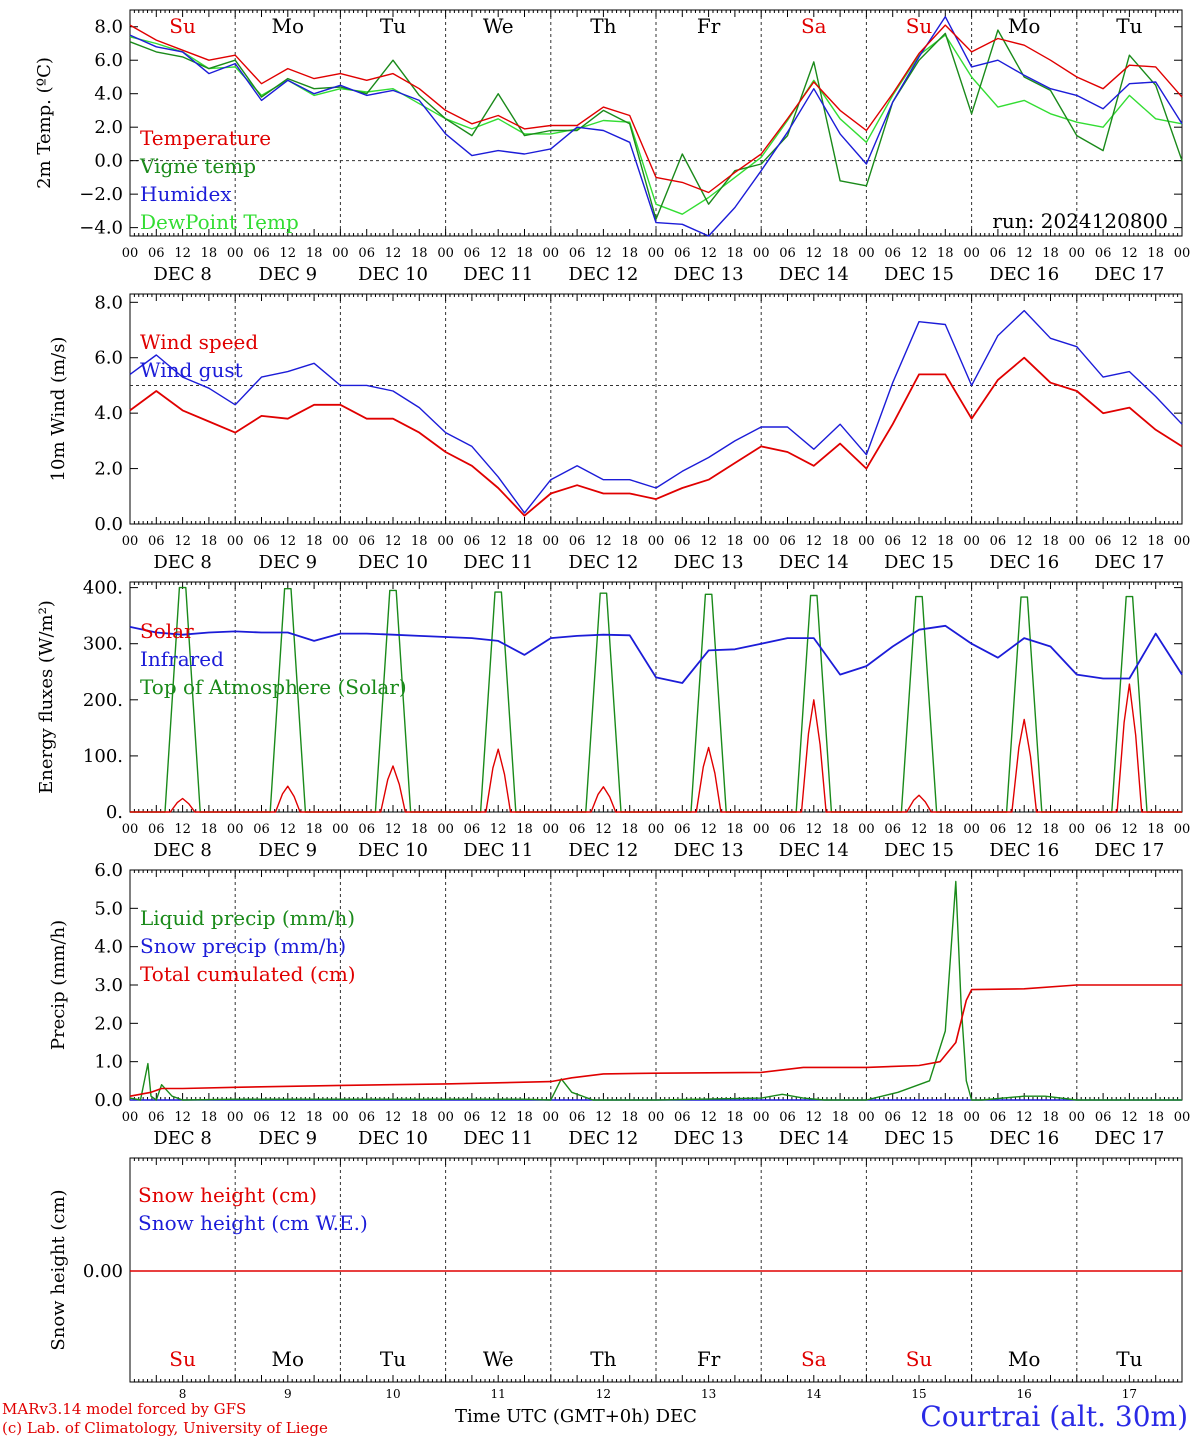 The image size is (1194, 1440). Describe the element at coordinates (709, 562) in the screenshot. I see `wind-date-label: DEC 13` at that location.